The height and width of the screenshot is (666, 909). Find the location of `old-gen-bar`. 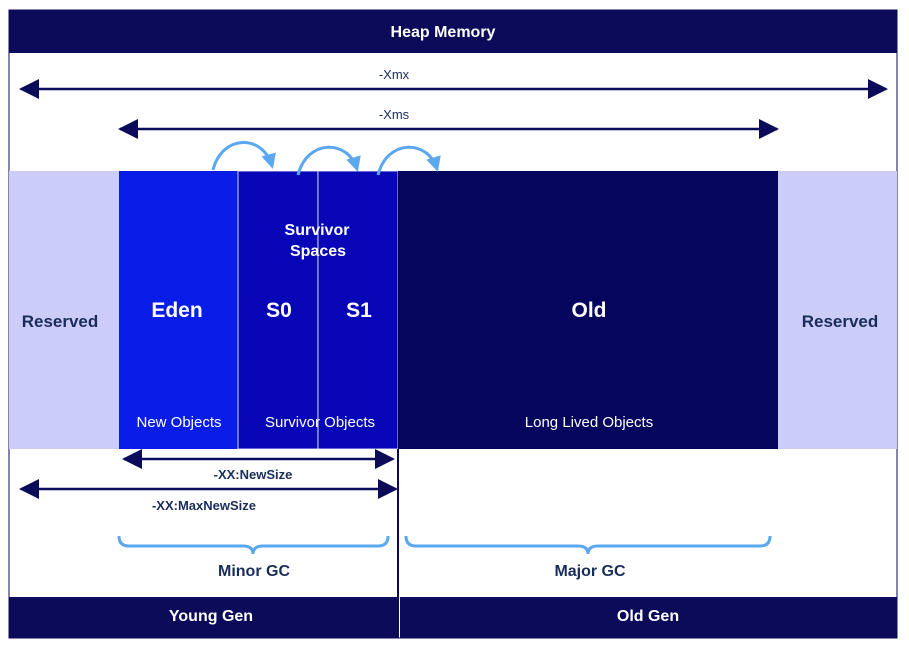

old-gen-bar is located at coordinates (648, 617).